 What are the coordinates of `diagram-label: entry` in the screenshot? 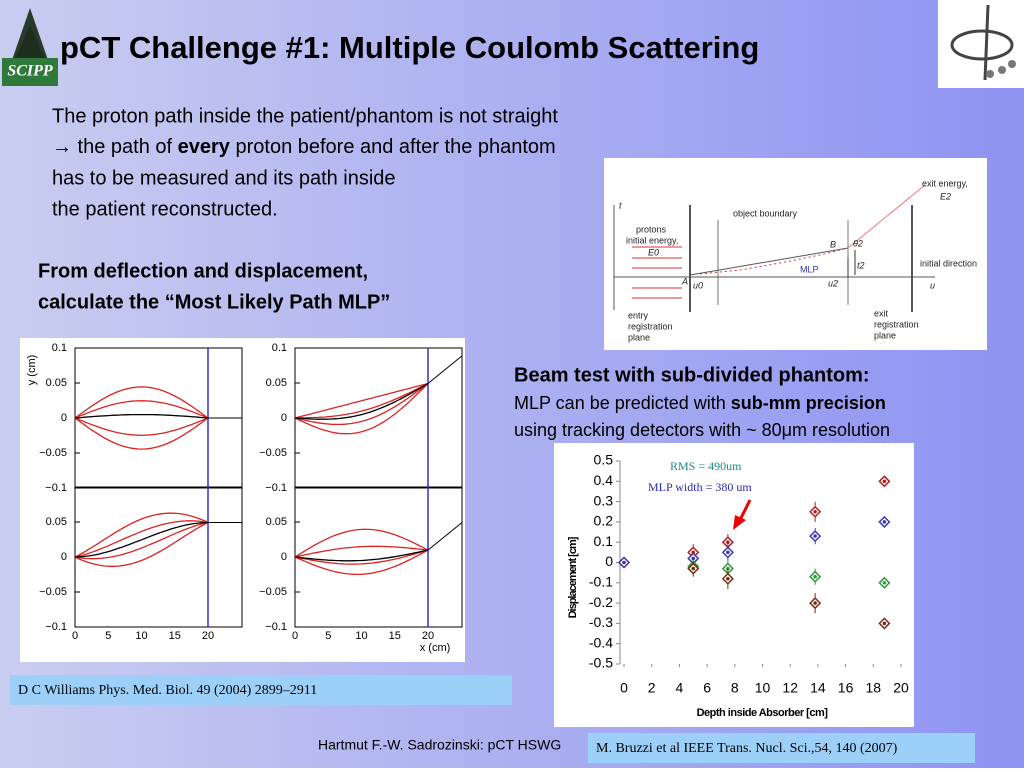 It's located at (638, 315).